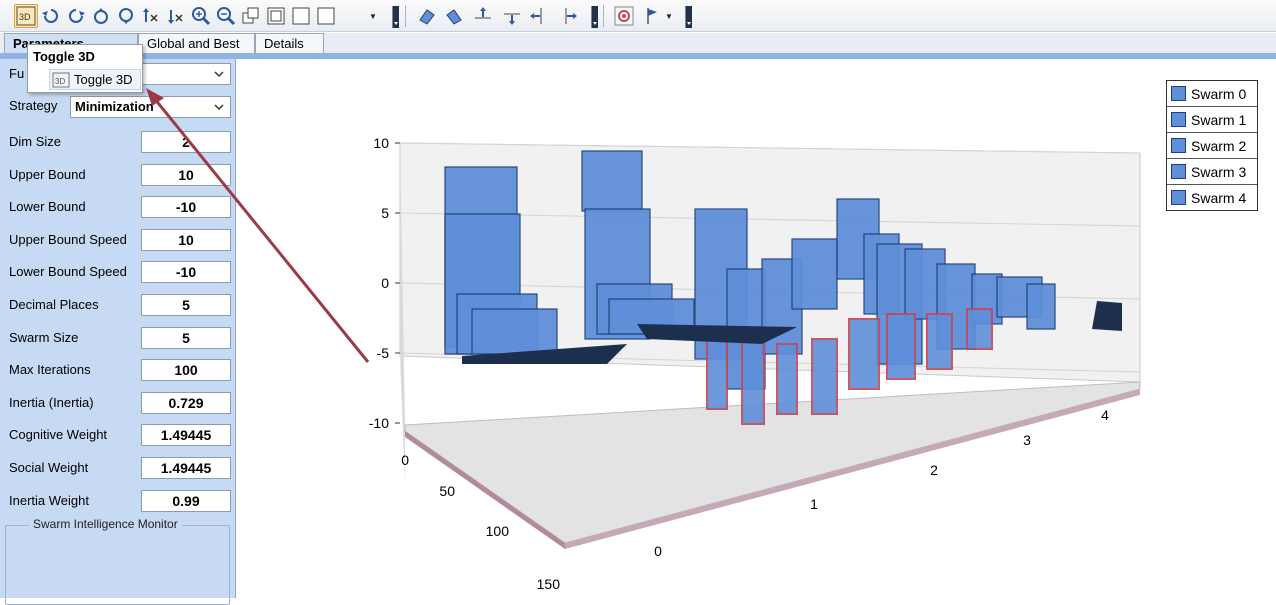 This screenshot has width=1276, height=605. Describe the element at coordinates (638, 16) in the screenshot. I see `toolbar: 3D ▼` at that location.